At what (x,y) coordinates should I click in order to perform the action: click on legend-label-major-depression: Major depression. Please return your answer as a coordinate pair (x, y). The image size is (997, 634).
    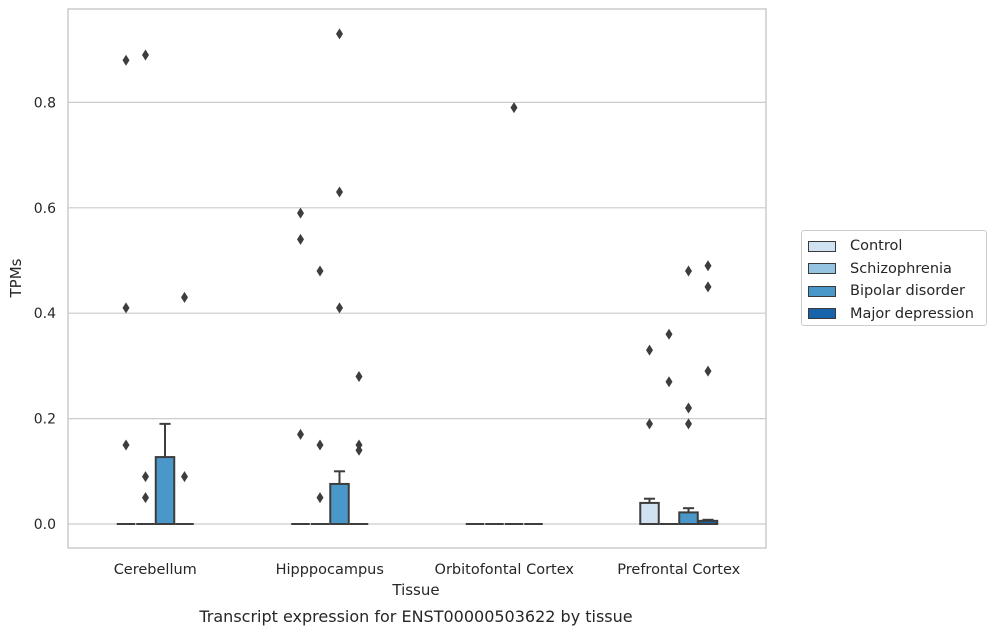
    Looking at the image, I should click on (912, 313).